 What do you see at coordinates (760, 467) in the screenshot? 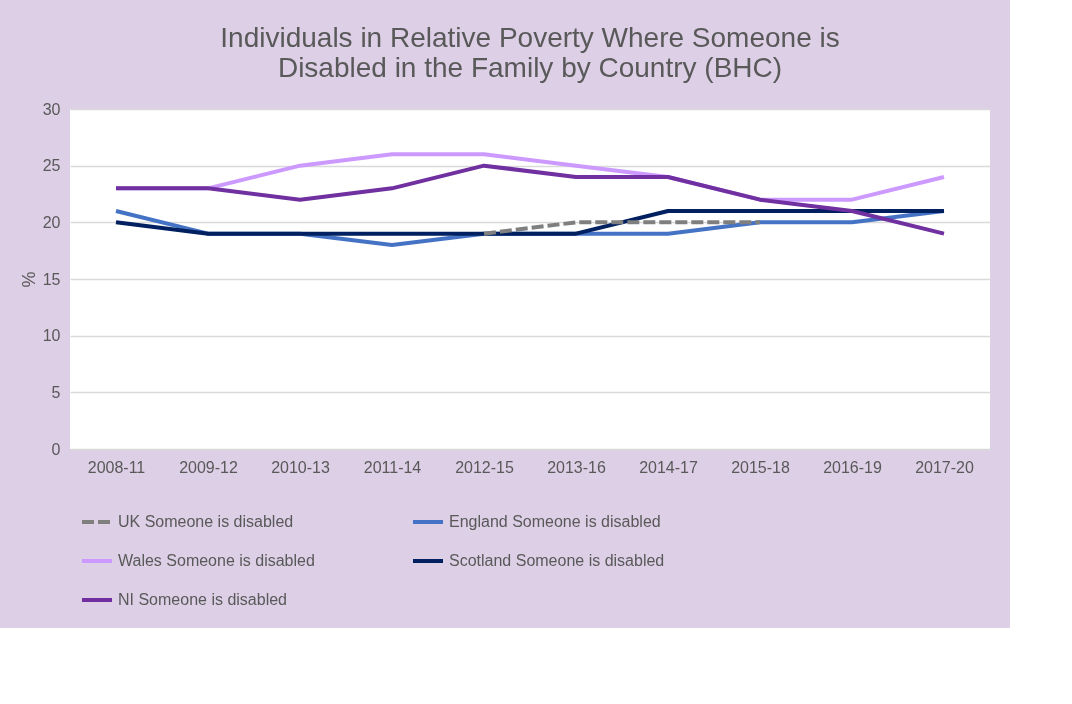
I see `x-tick-label: 2015-18` at bounding box center [760, 467].